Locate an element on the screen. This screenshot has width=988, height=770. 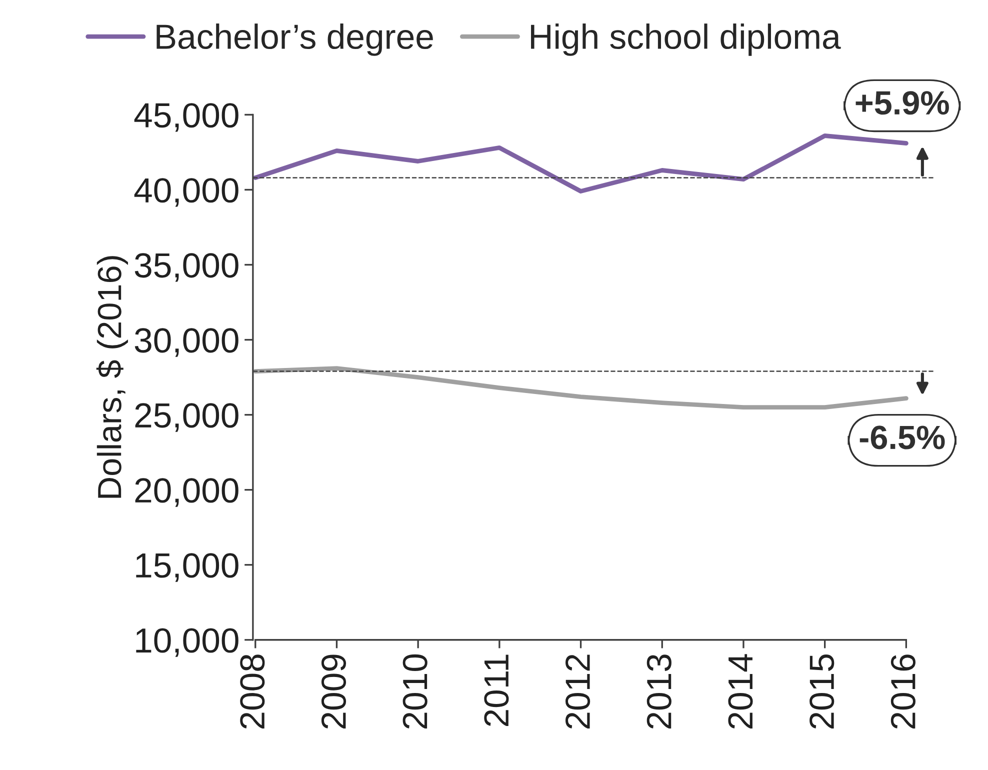
y-axis-title: Dollars, $ (2016) is located at coordinates (112, 377).